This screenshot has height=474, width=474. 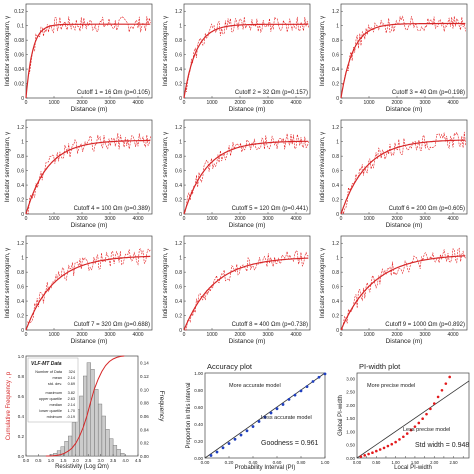 I want to click on y-axis-label: Global PI-width, so click(x=341, y=415).